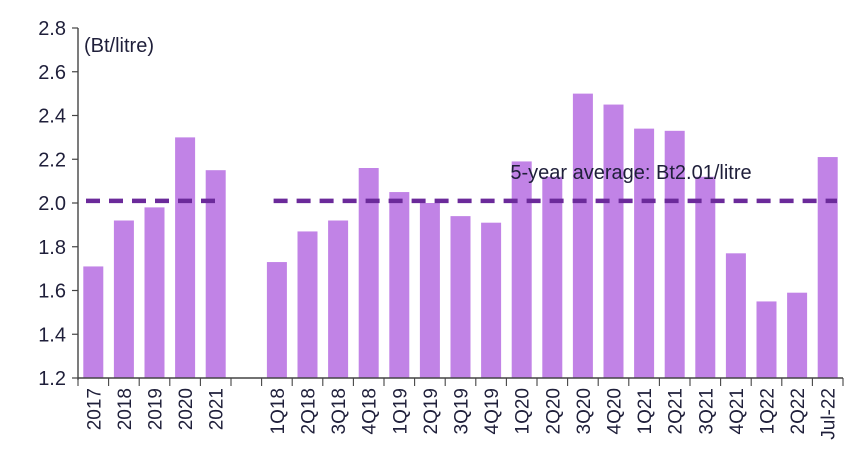 The width and height of the screenshot is (868, 475). I want to click on bar-1q18, so click(276, 320).